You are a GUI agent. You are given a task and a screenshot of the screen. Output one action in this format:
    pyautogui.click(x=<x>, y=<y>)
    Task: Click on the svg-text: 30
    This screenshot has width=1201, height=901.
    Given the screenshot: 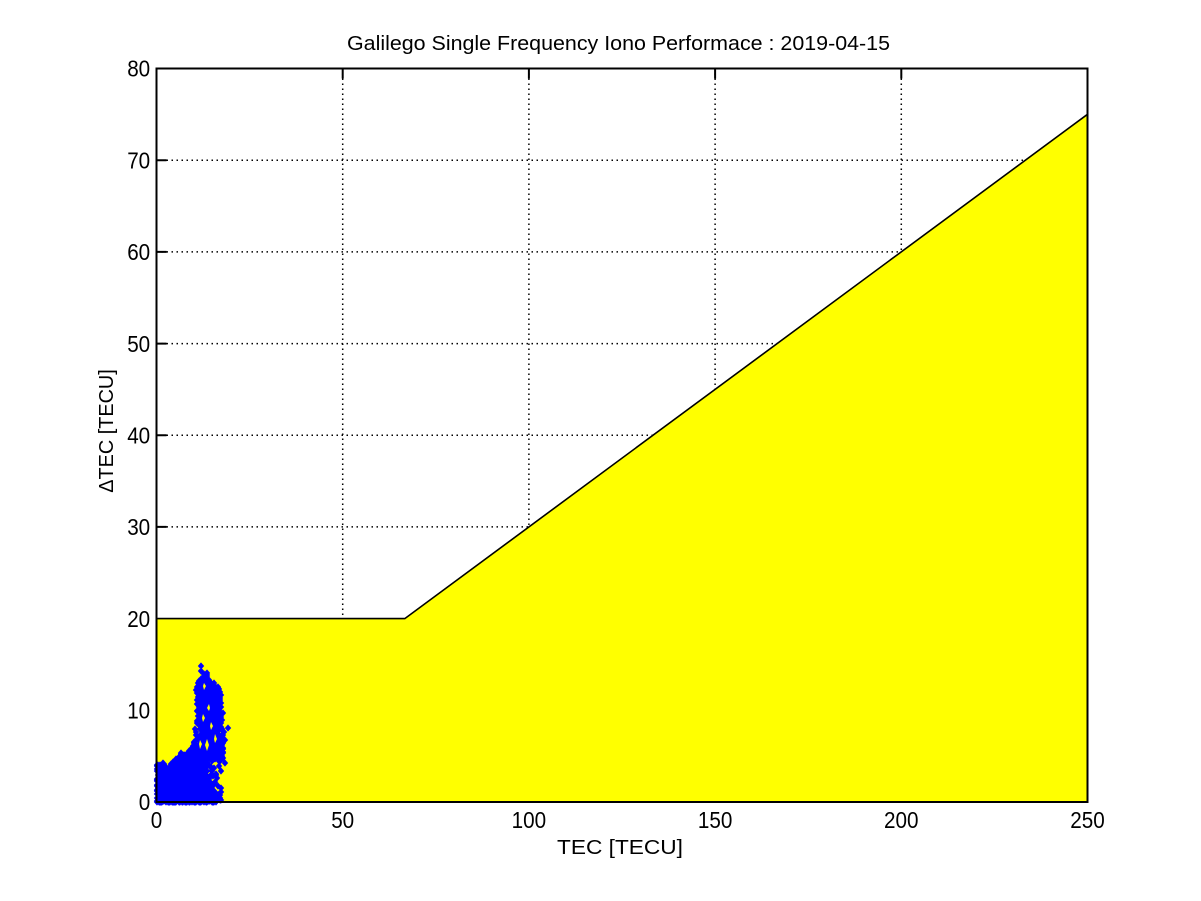 What is the action you would take?
    pyautogui.click(x=138, y=527)
    